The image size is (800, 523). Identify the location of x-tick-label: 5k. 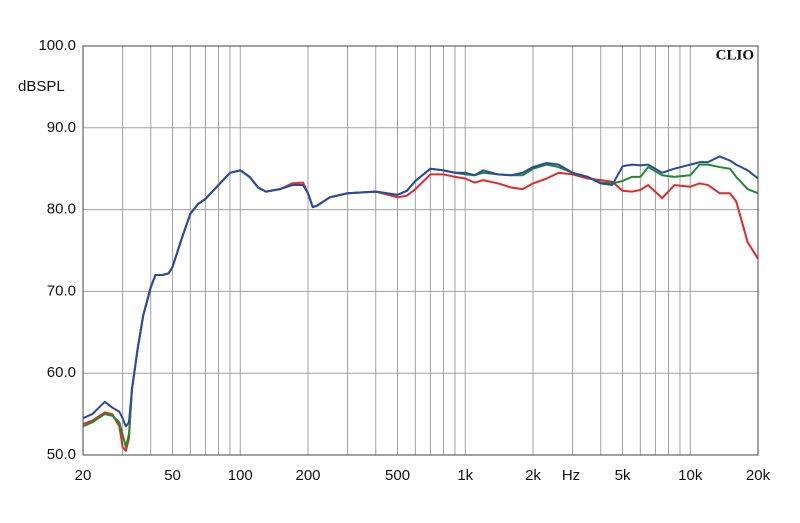
(623, 475).